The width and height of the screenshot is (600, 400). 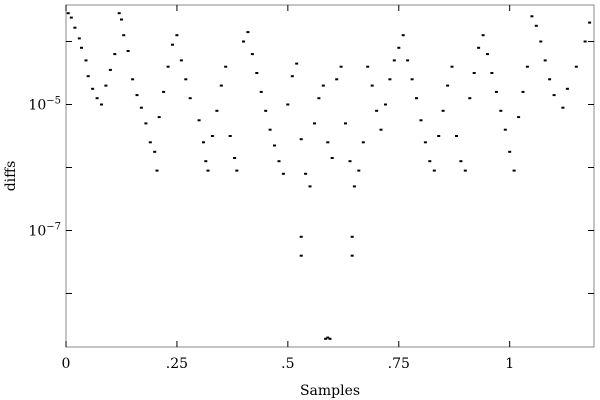 I want to click on y-tick-label: 10−5, so click(x=44, y=105).